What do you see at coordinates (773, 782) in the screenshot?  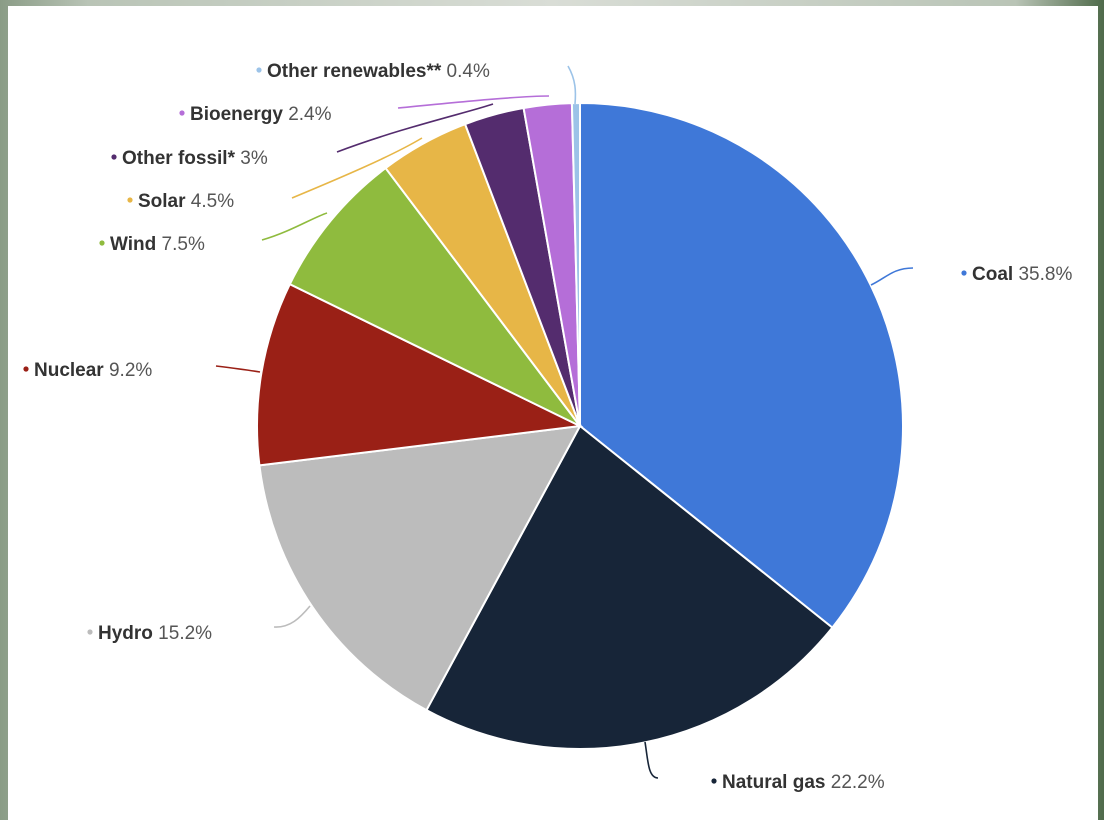 I see `slice-name-natural-gas: Natural gas` at bounding box center [773, 782].